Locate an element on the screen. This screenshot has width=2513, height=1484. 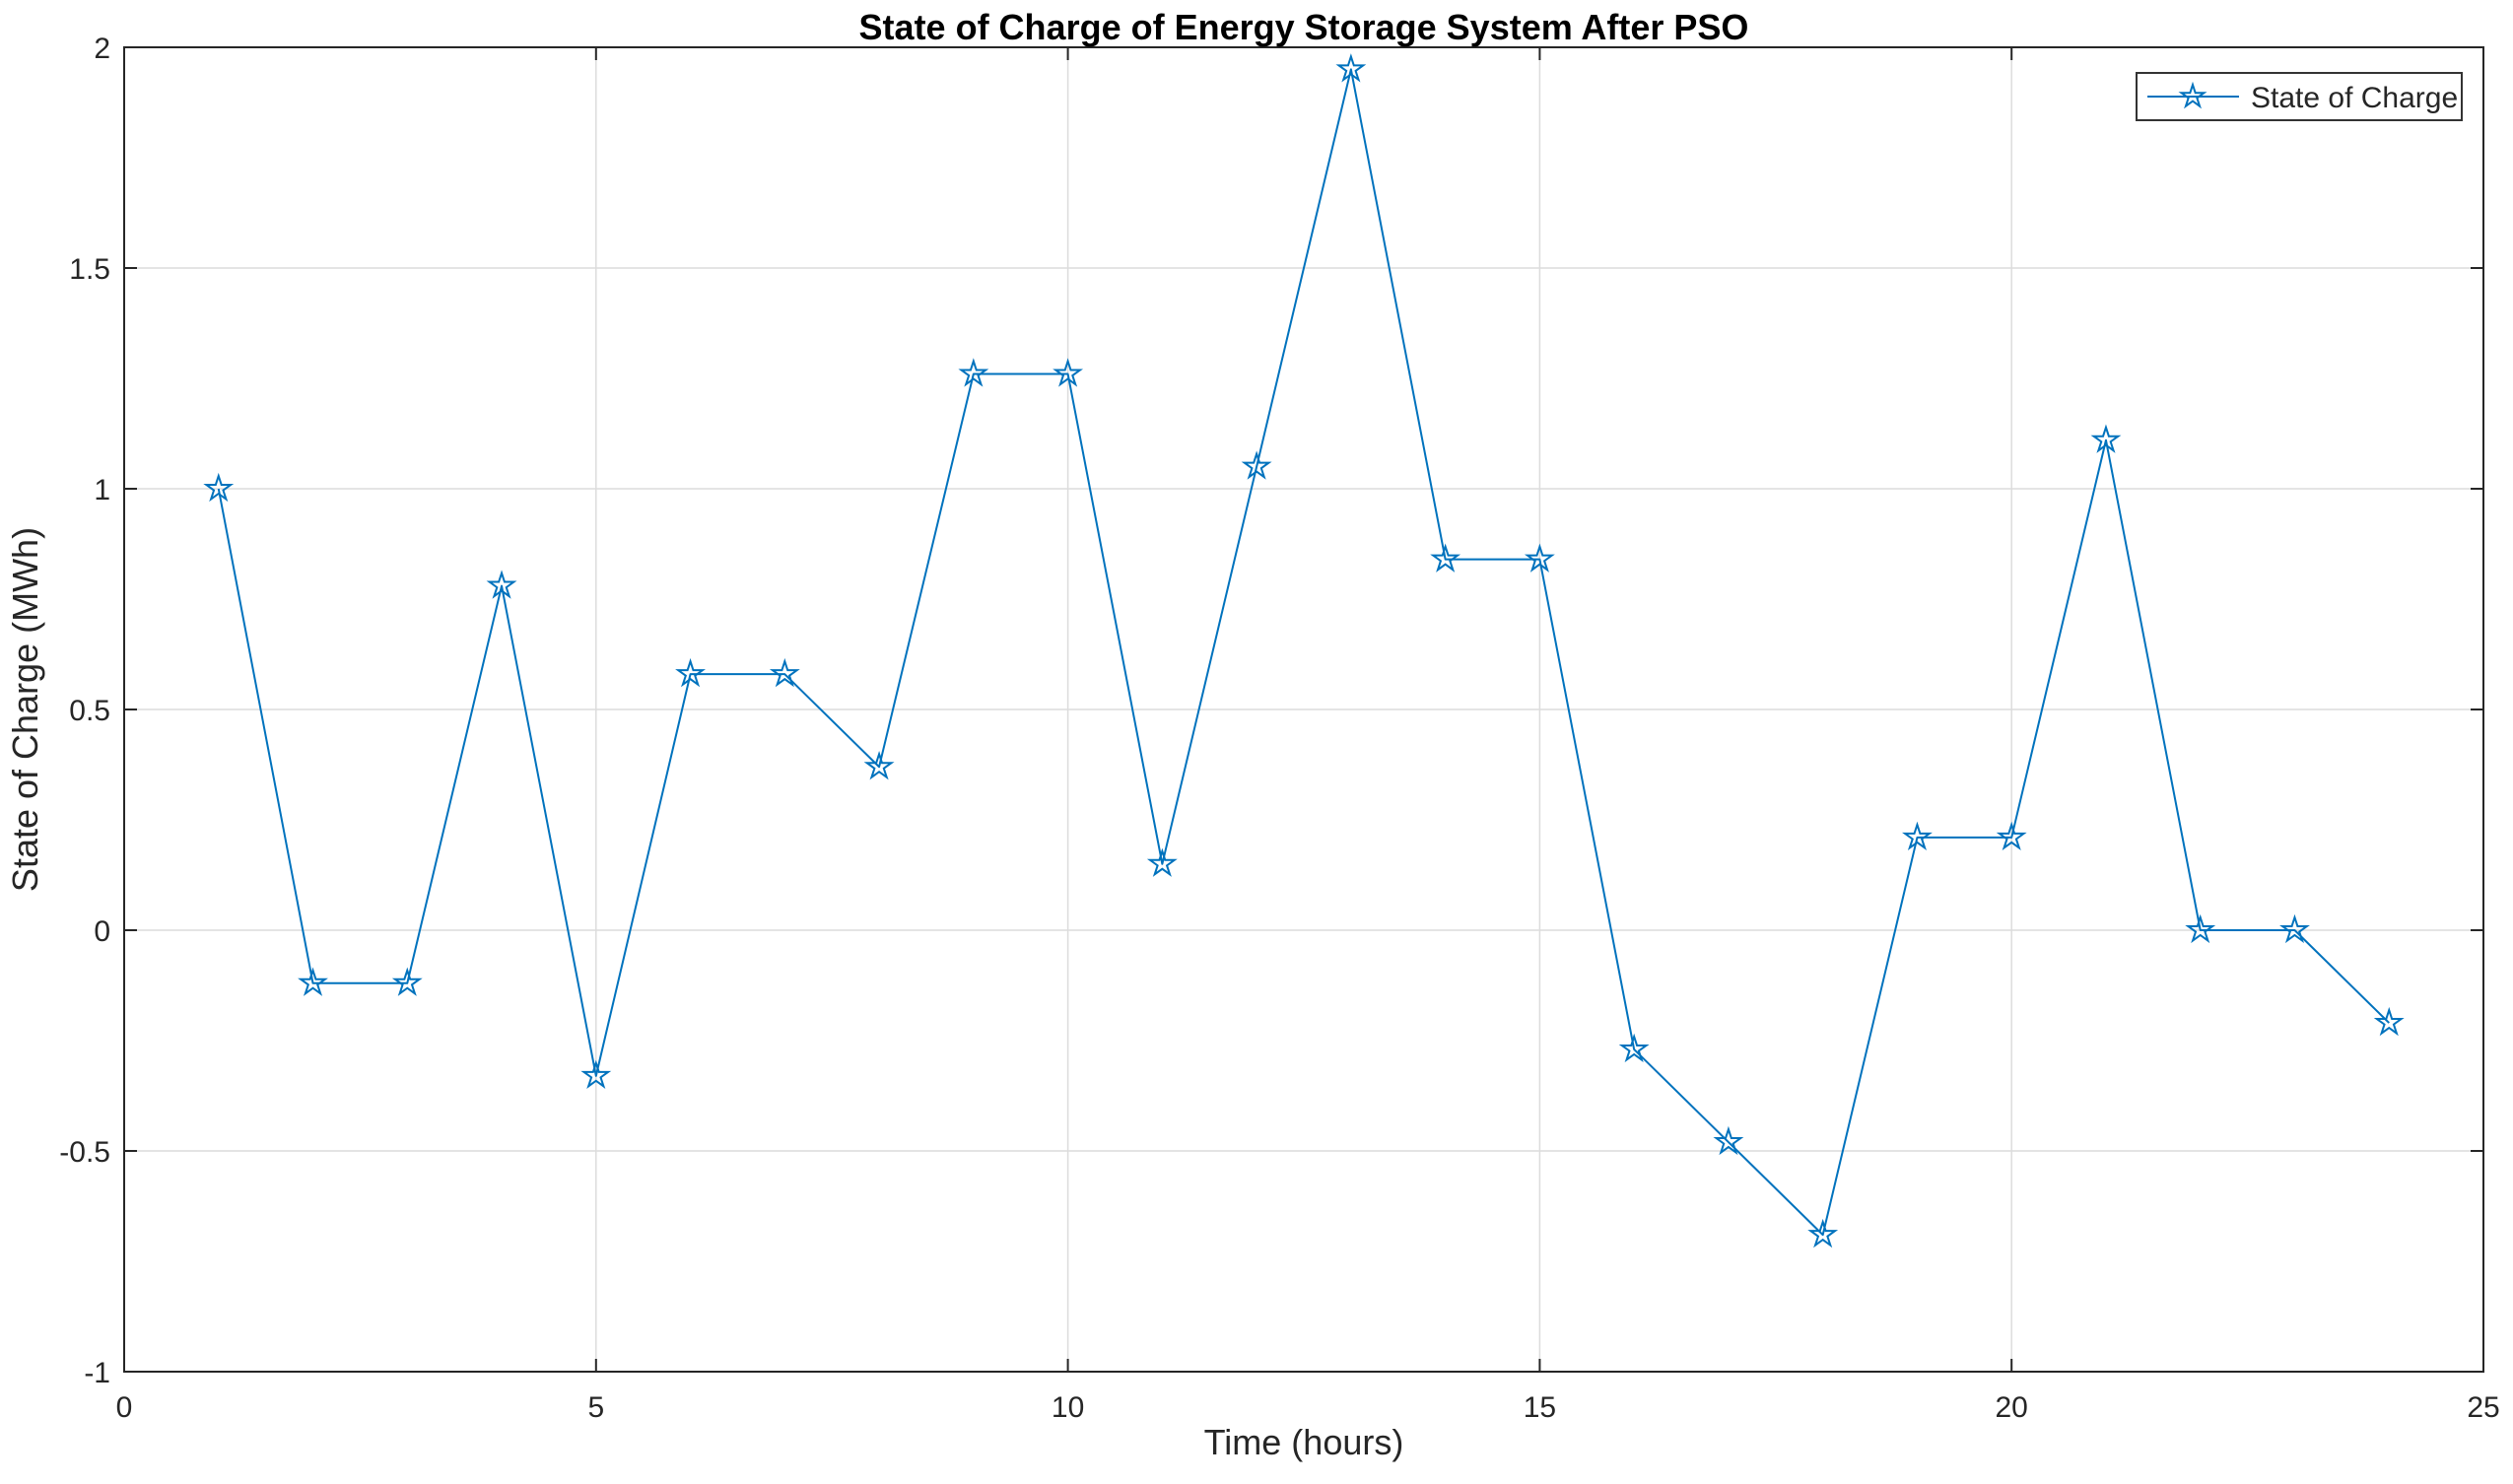
x-tick-label: 10 is located at coordinates (1068, 1407).